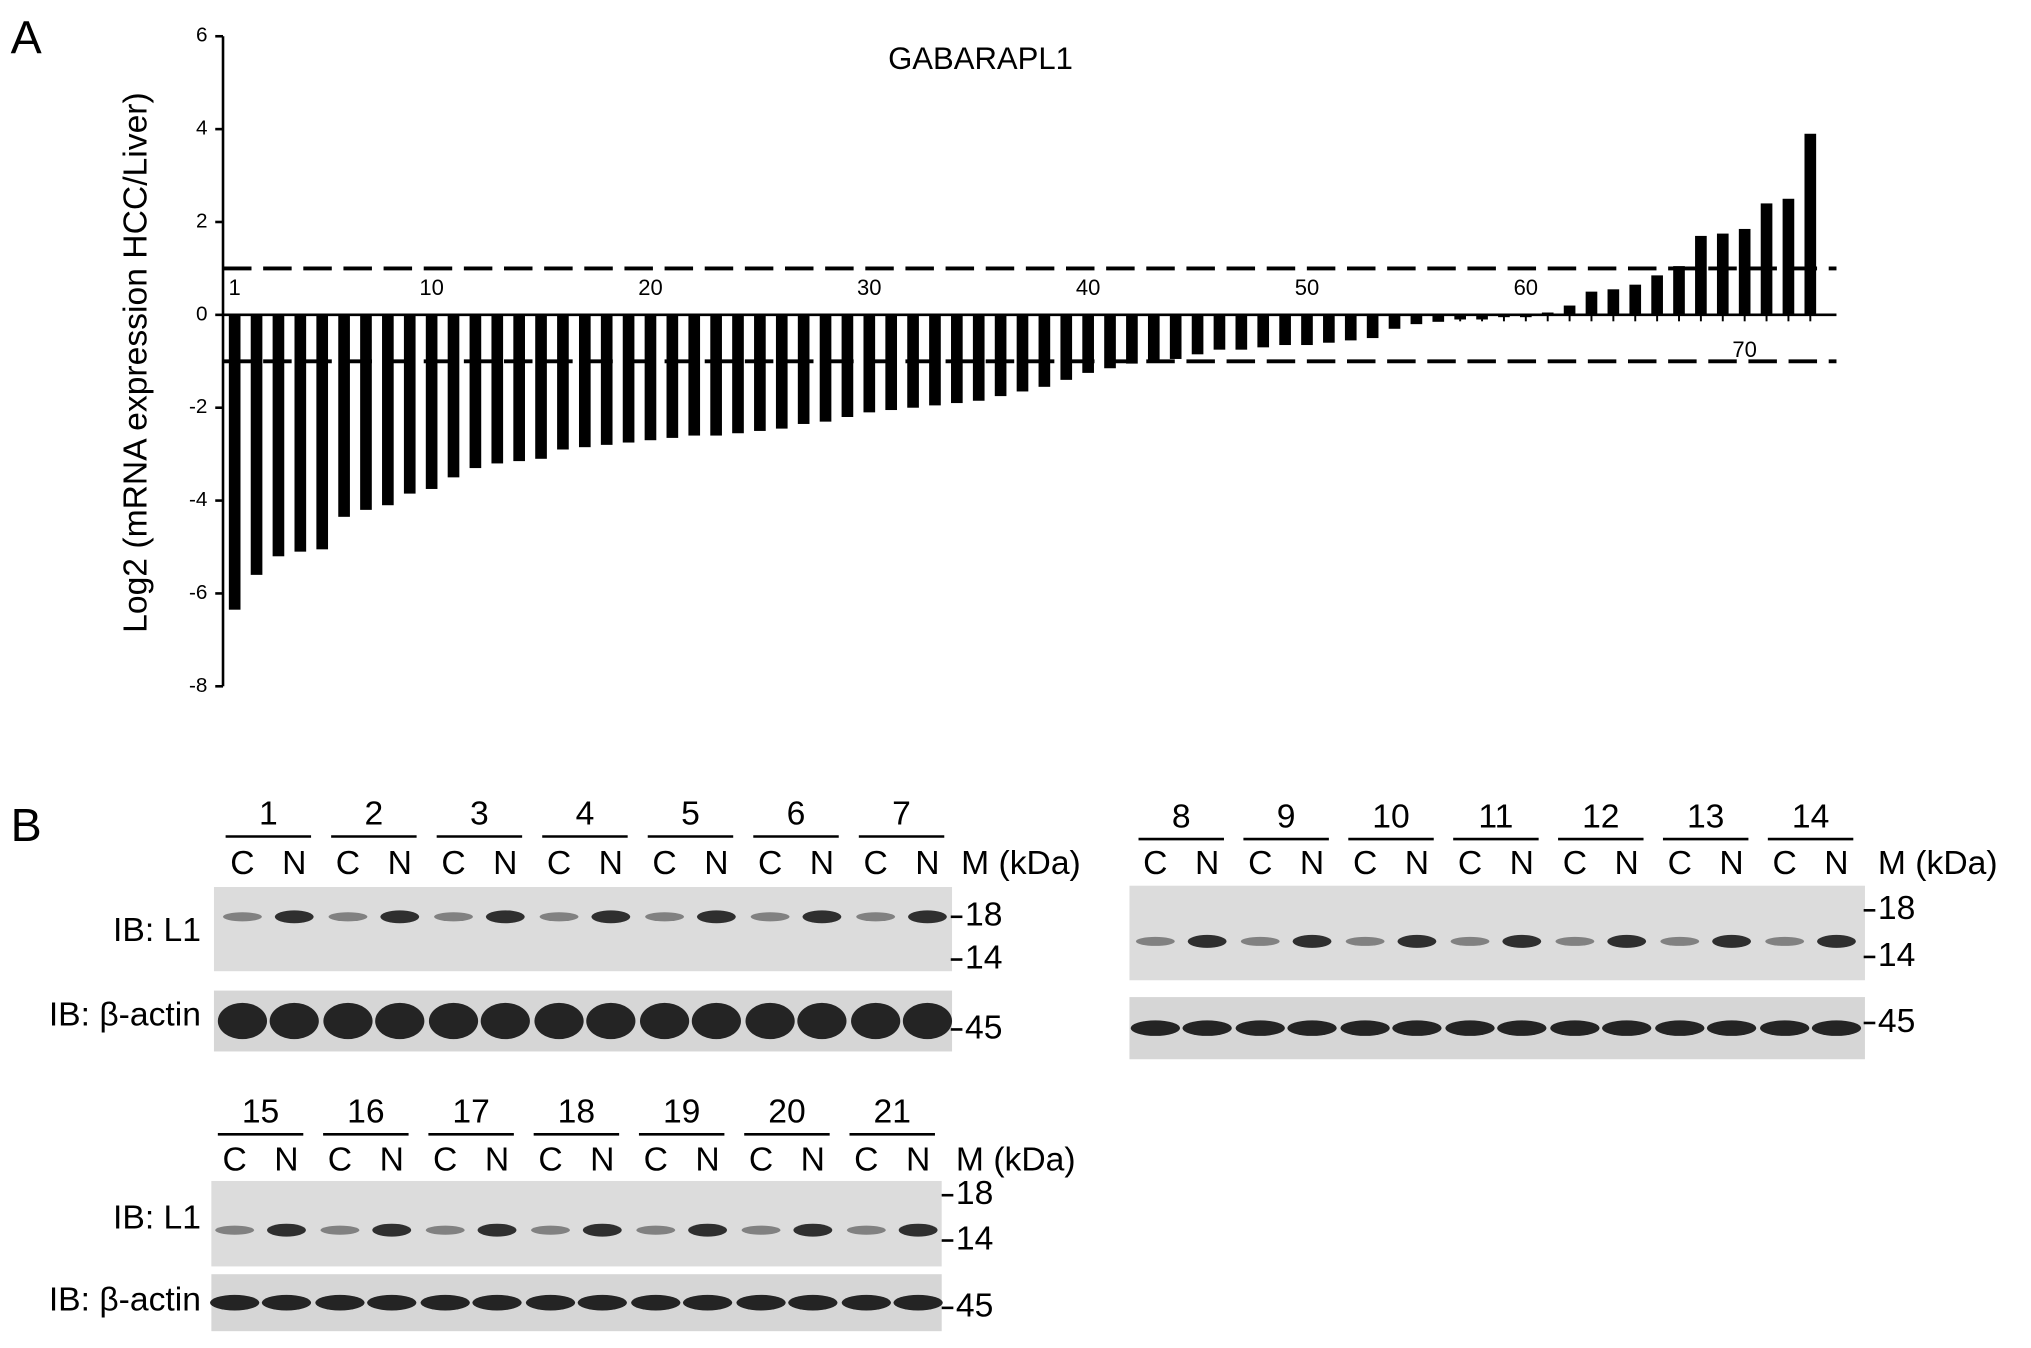  Describe the element at coordinates (1705, 816) in the screenshot. I see `sample-number: 13` at that location.